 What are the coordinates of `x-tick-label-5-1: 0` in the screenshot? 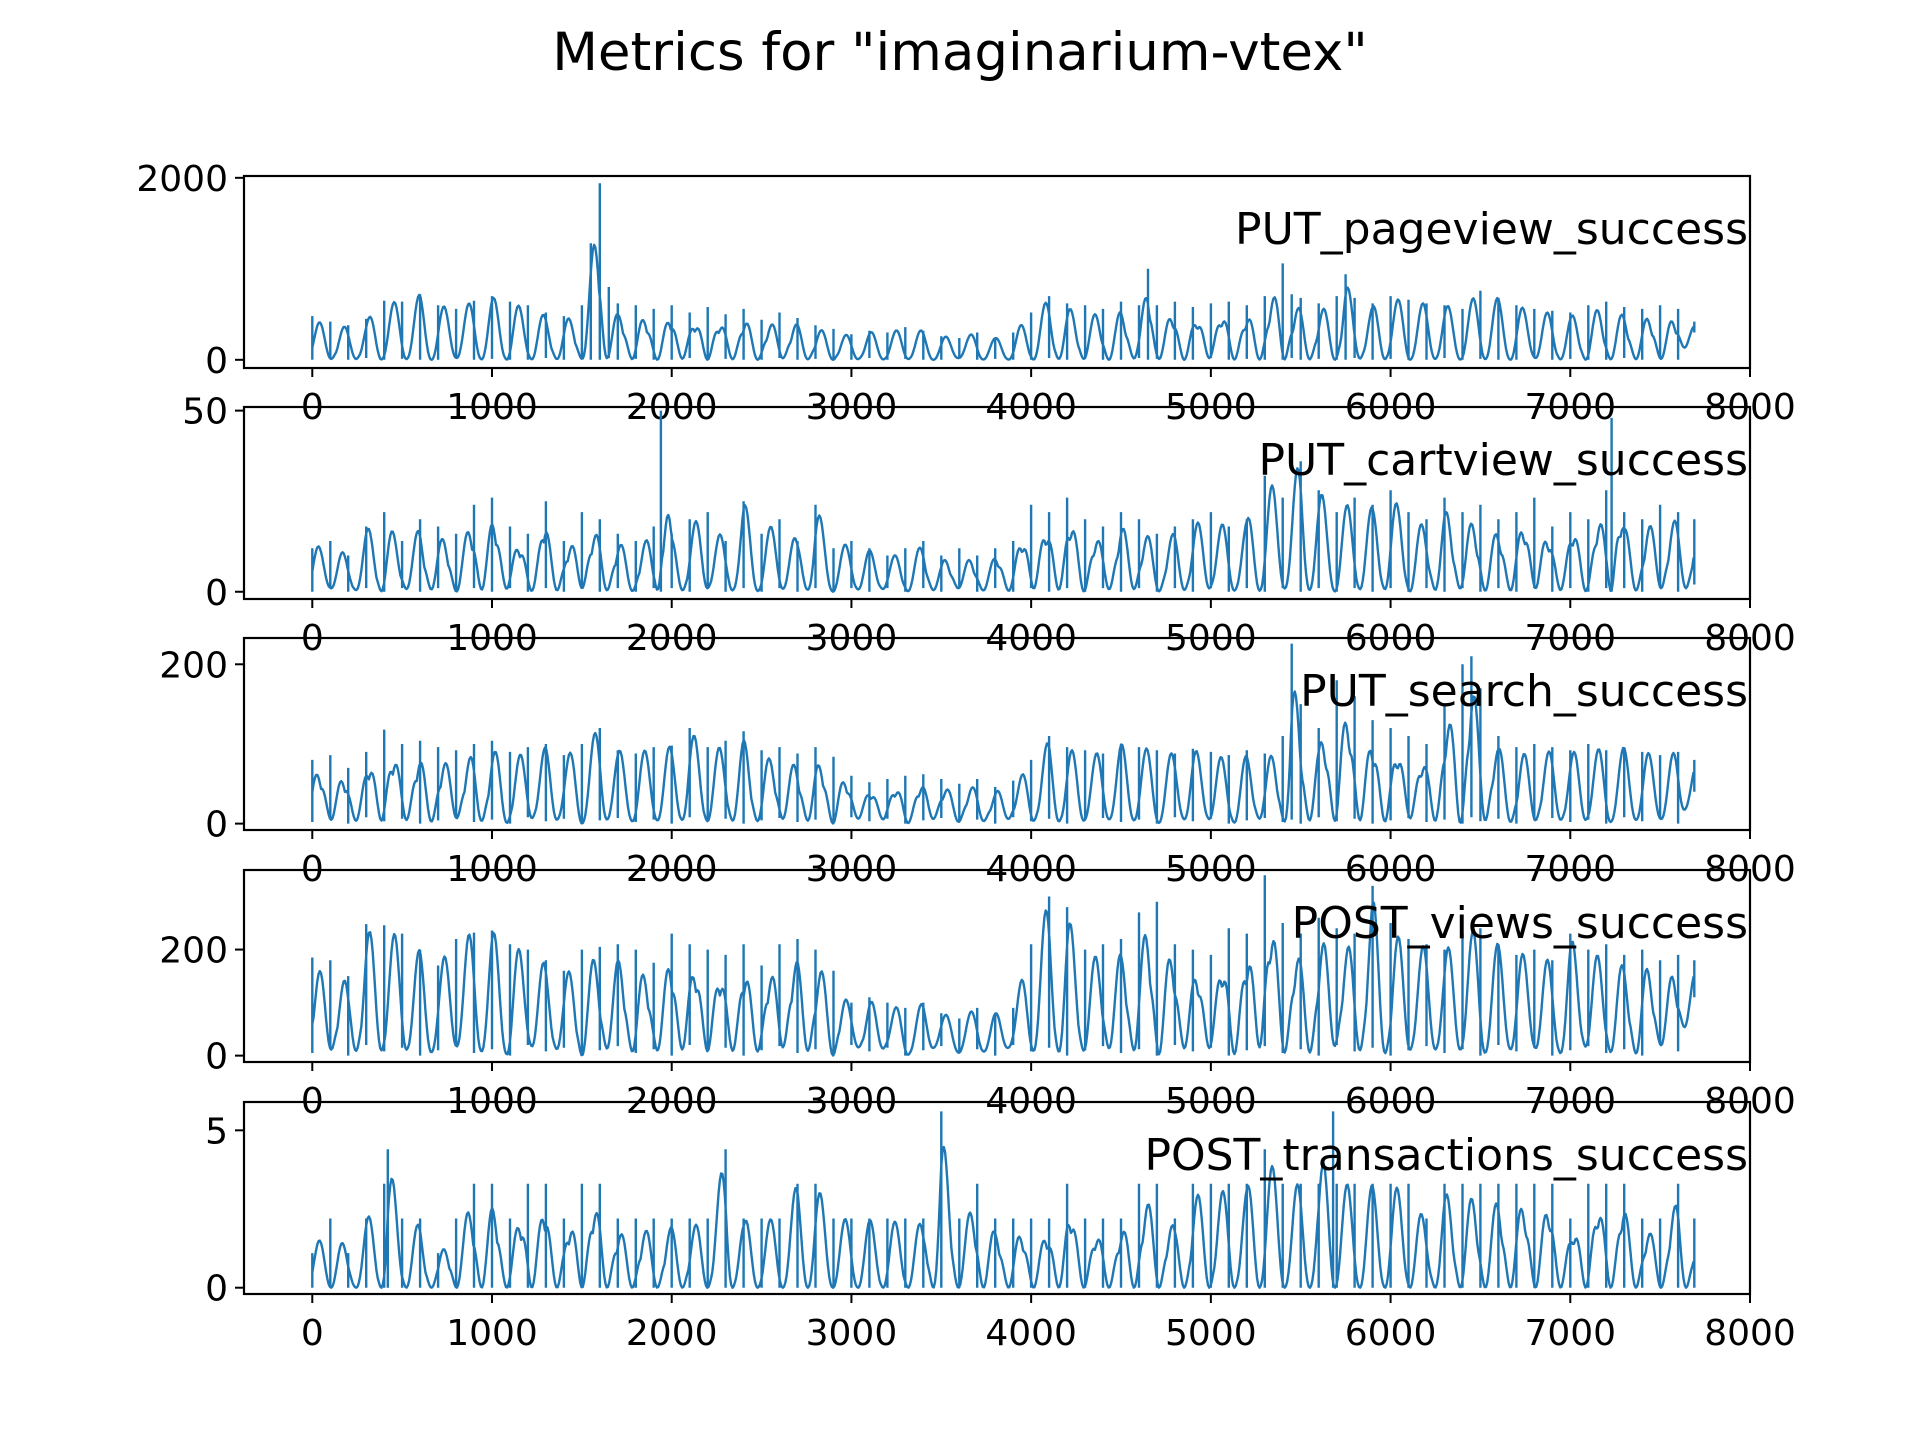 It's located at (312, 1333).